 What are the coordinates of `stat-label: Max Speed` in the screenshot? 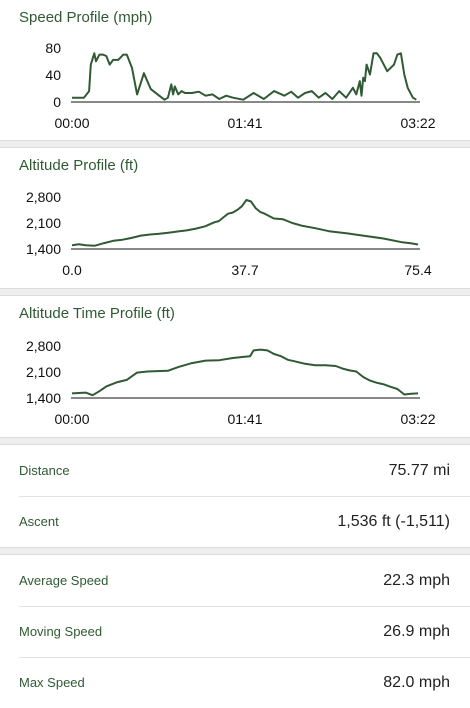 It's located at (52, 682).